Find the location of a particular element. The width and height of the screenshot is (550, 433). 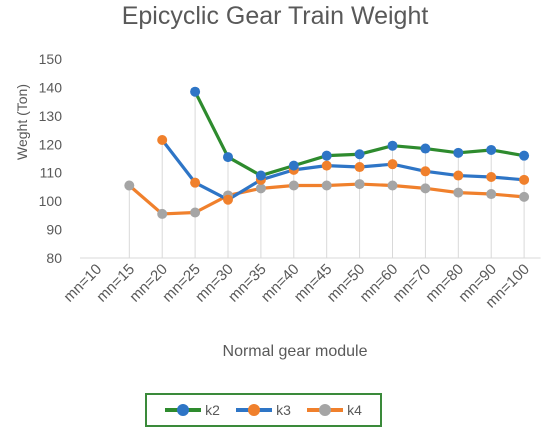

y-tick-label: 140 is located at coordinates (51, 87).